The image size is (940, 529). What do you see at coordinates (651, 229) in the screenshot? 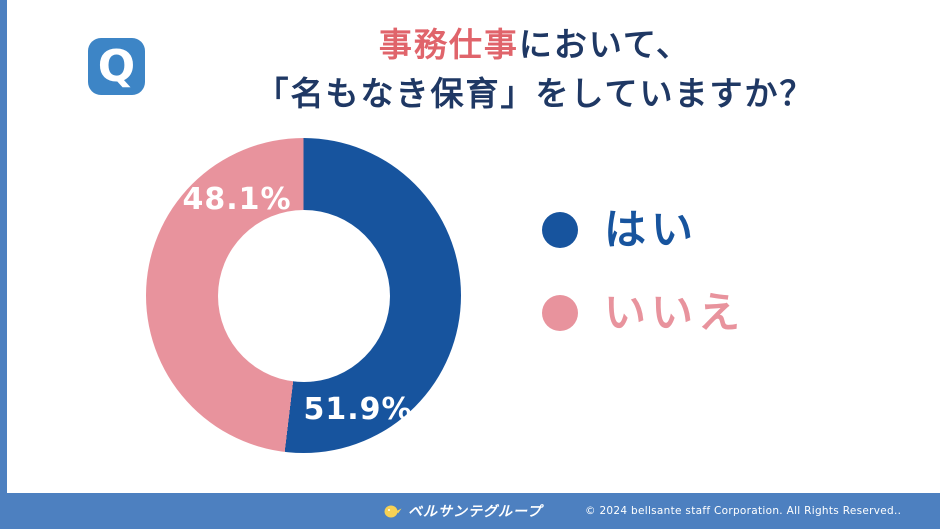
I see `legend-label-yes: はい` at bounding box center [651, 229].